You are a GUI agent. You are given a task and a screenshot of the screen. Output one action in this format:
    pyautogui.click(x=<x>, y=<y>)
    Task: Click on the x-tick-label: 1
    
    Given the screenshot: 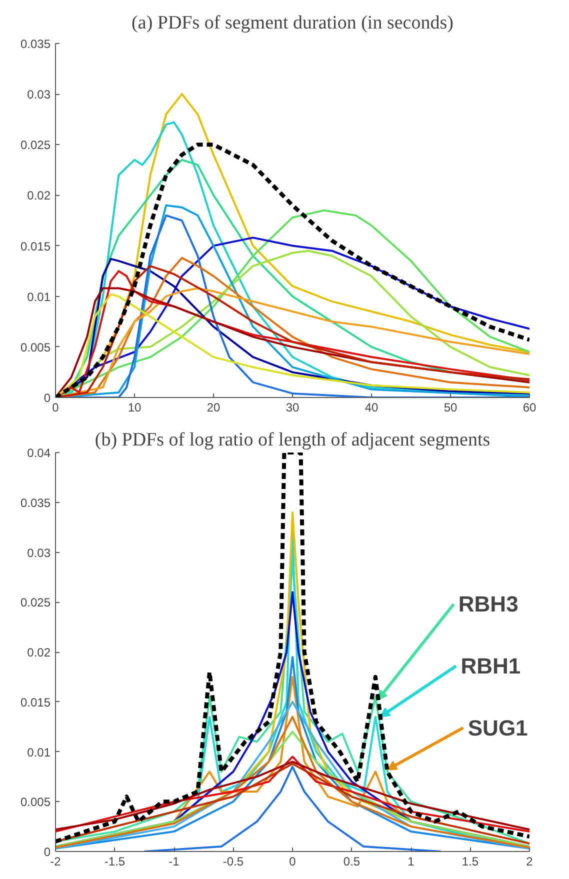 What is the action you would take?
    pyautogui.click(x=411, y=861)
    